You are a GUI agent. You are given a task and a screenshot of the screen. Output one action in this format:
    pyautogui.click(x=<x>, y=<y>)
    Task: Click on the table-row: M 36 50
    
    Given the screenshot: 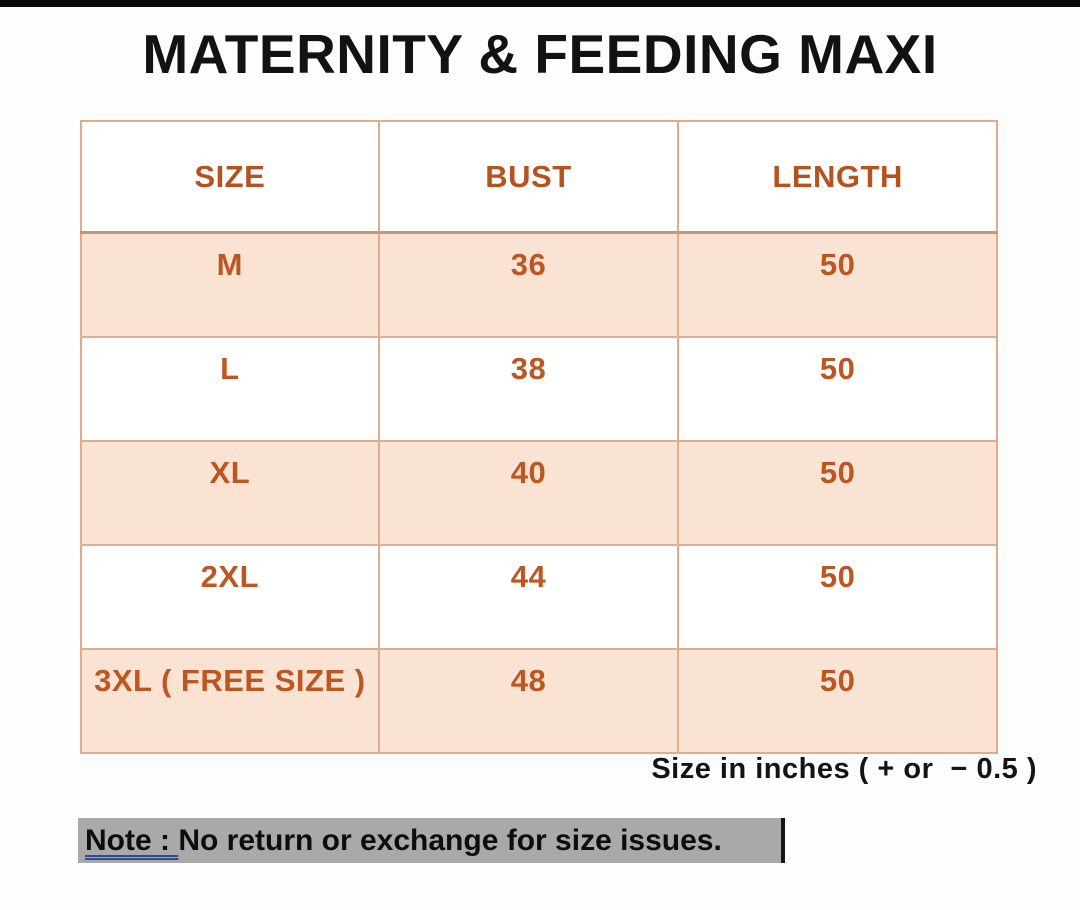 What is the action you would take?
    pyautogui.click(x=539, y=284)
    